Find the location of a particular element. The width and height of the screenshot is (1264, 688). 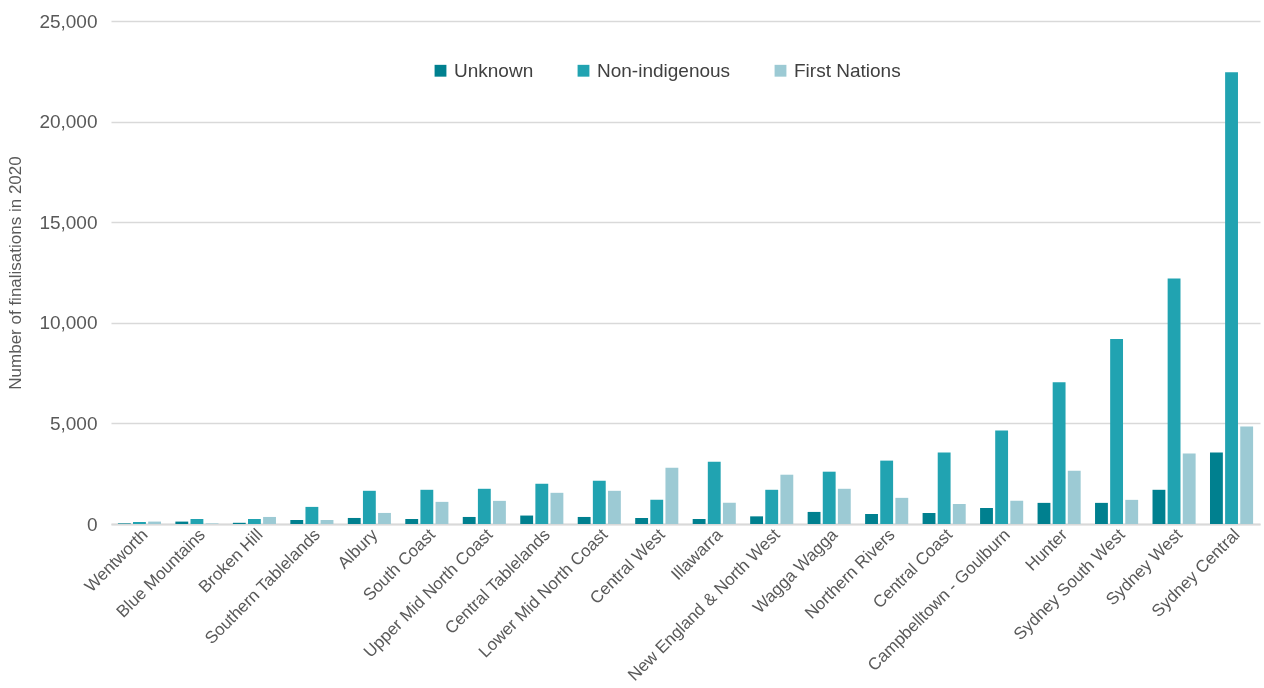

legend-label: Non-indigenous is located at coordinates (664, 70).